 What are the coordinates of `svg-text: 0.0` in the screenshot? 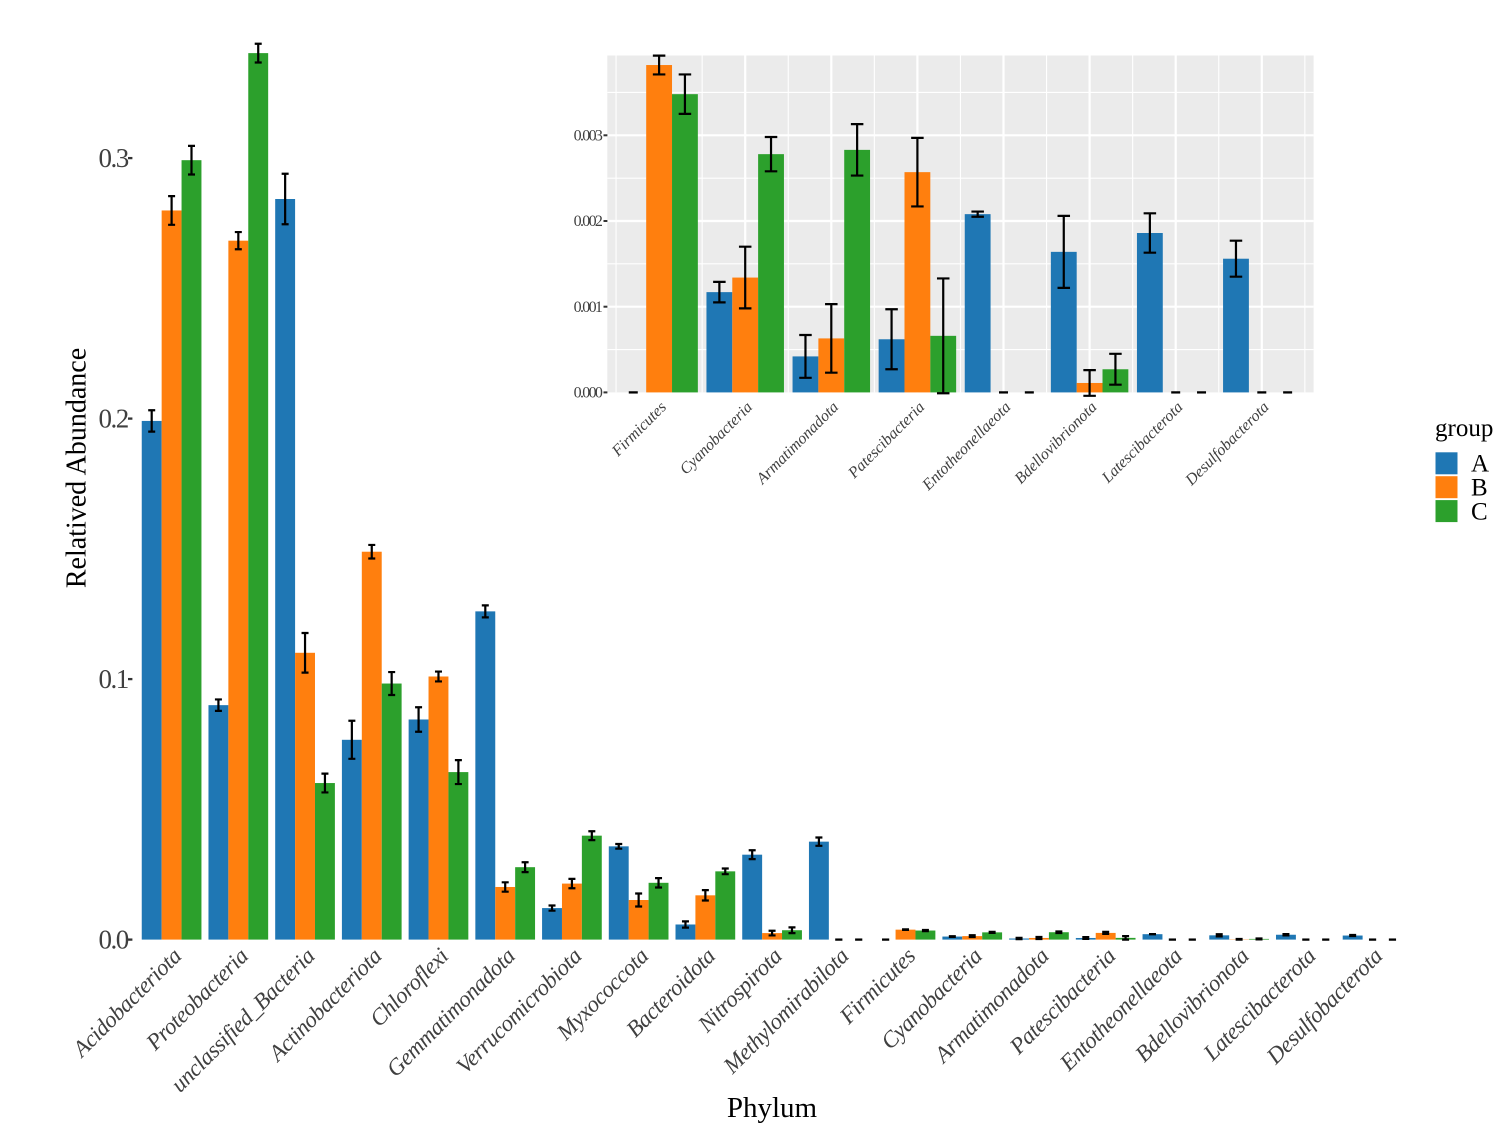 It's located at (114, 939).